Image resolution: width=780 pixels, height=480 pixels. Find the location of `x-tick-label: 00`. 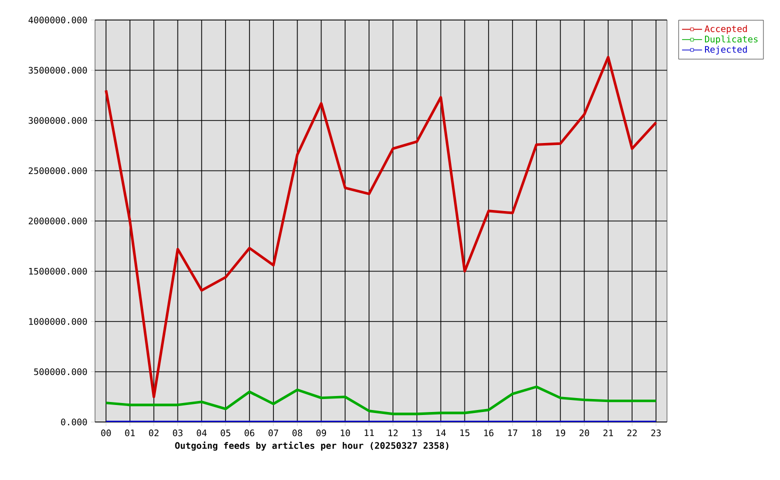

x-tick-label: 00 is located at coordinates (106, 433).